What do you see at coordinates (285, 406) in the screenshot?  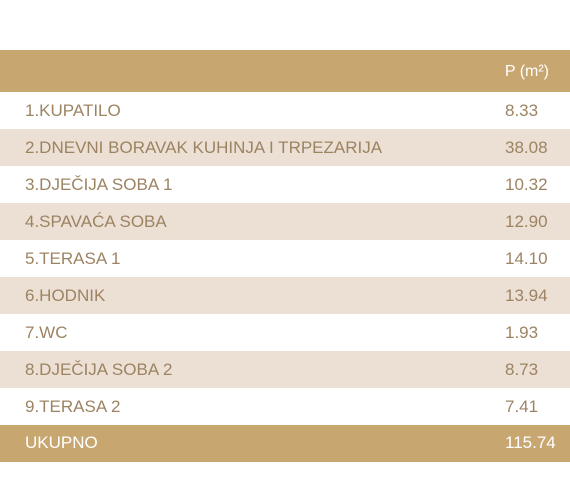 I see `table-row-terasa-2: 9.TERASA 2 7.41` at bounding box center [285, 406].